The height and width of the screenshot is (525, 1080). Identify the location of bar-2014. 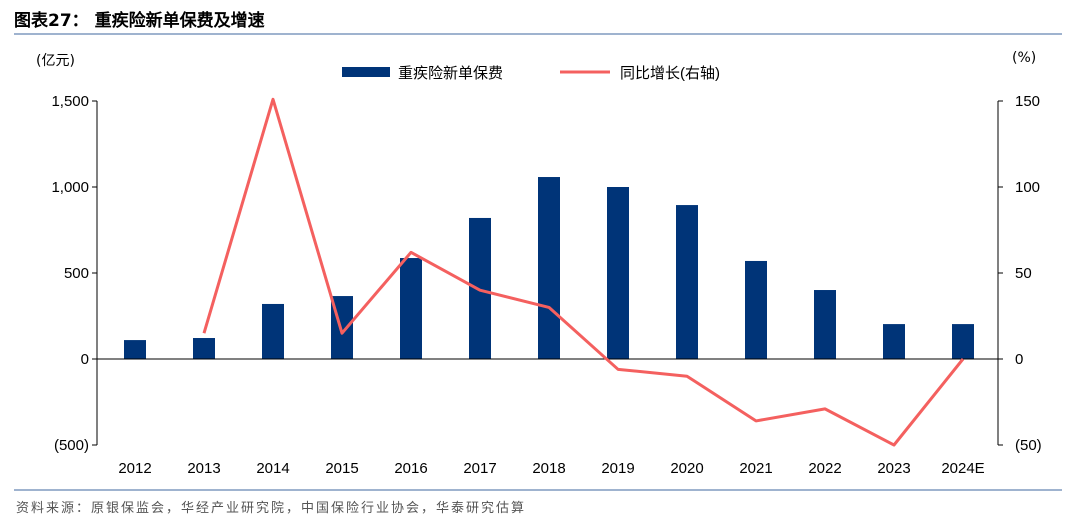
(273, 331).